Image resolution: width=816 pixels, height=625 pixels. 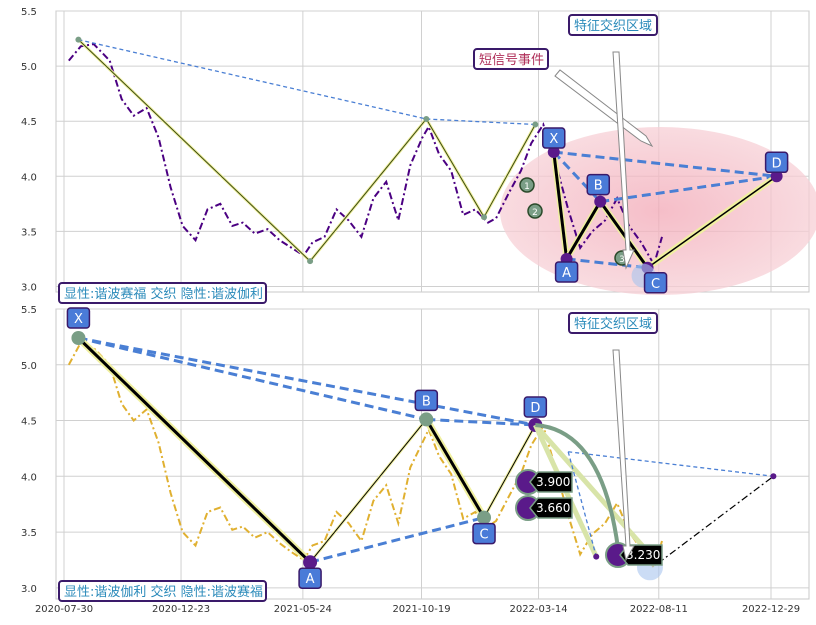 I want to click on completion-arc, so click(x=577, y=486).